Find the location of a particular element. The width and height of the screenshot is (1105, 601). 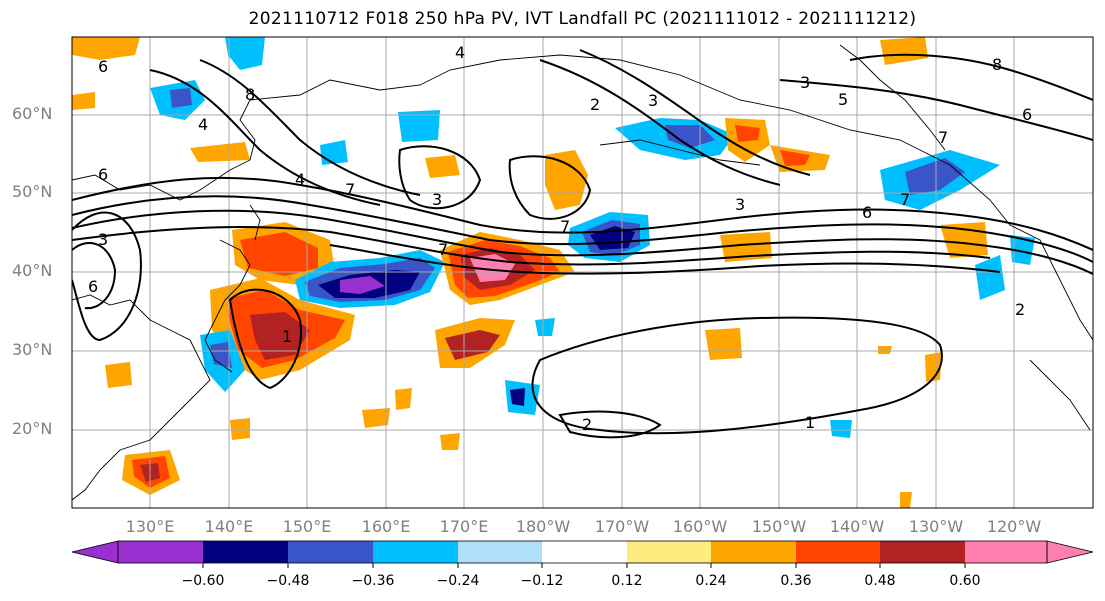

colorbar is located at coordinates (582, 554).